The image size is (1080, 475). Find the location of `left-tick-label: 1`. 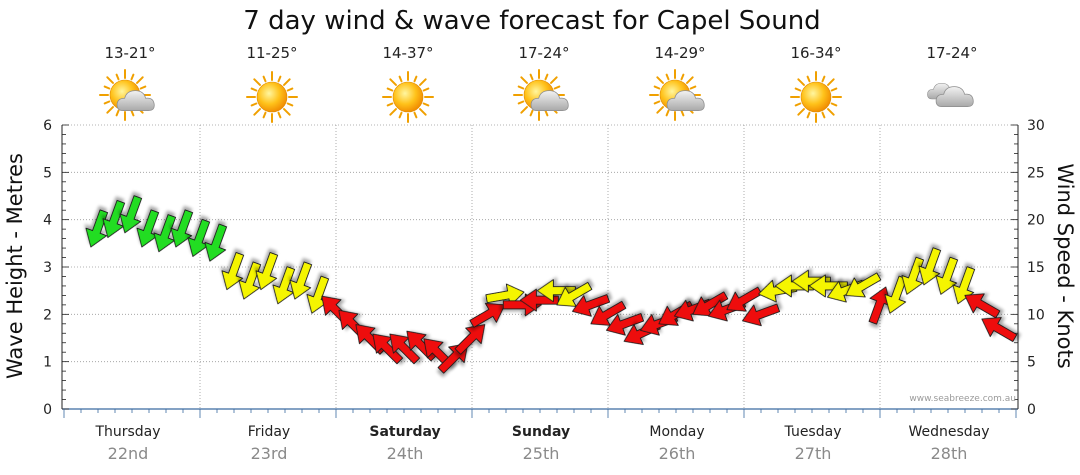

left-tick-label: 1 is located at coordinates (47, 363).